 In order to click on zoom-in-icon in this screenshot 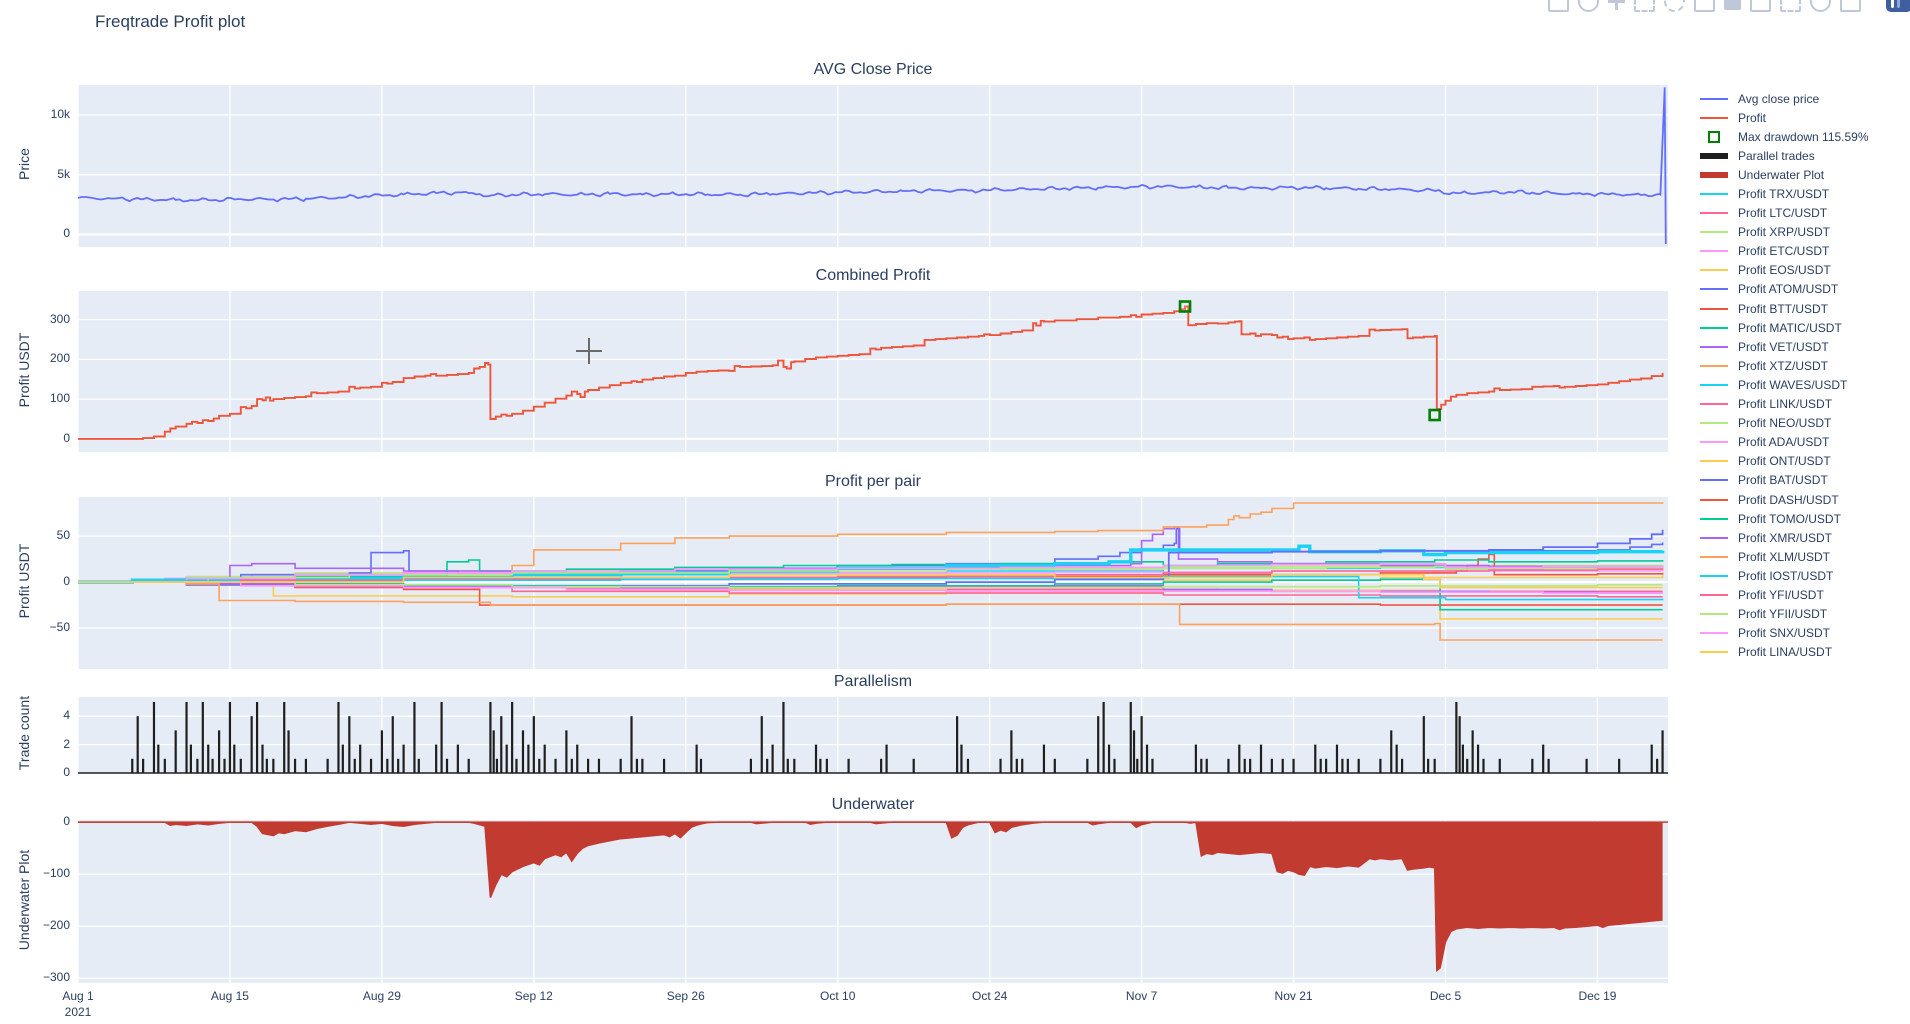, I will do `click(1704, 6)`.